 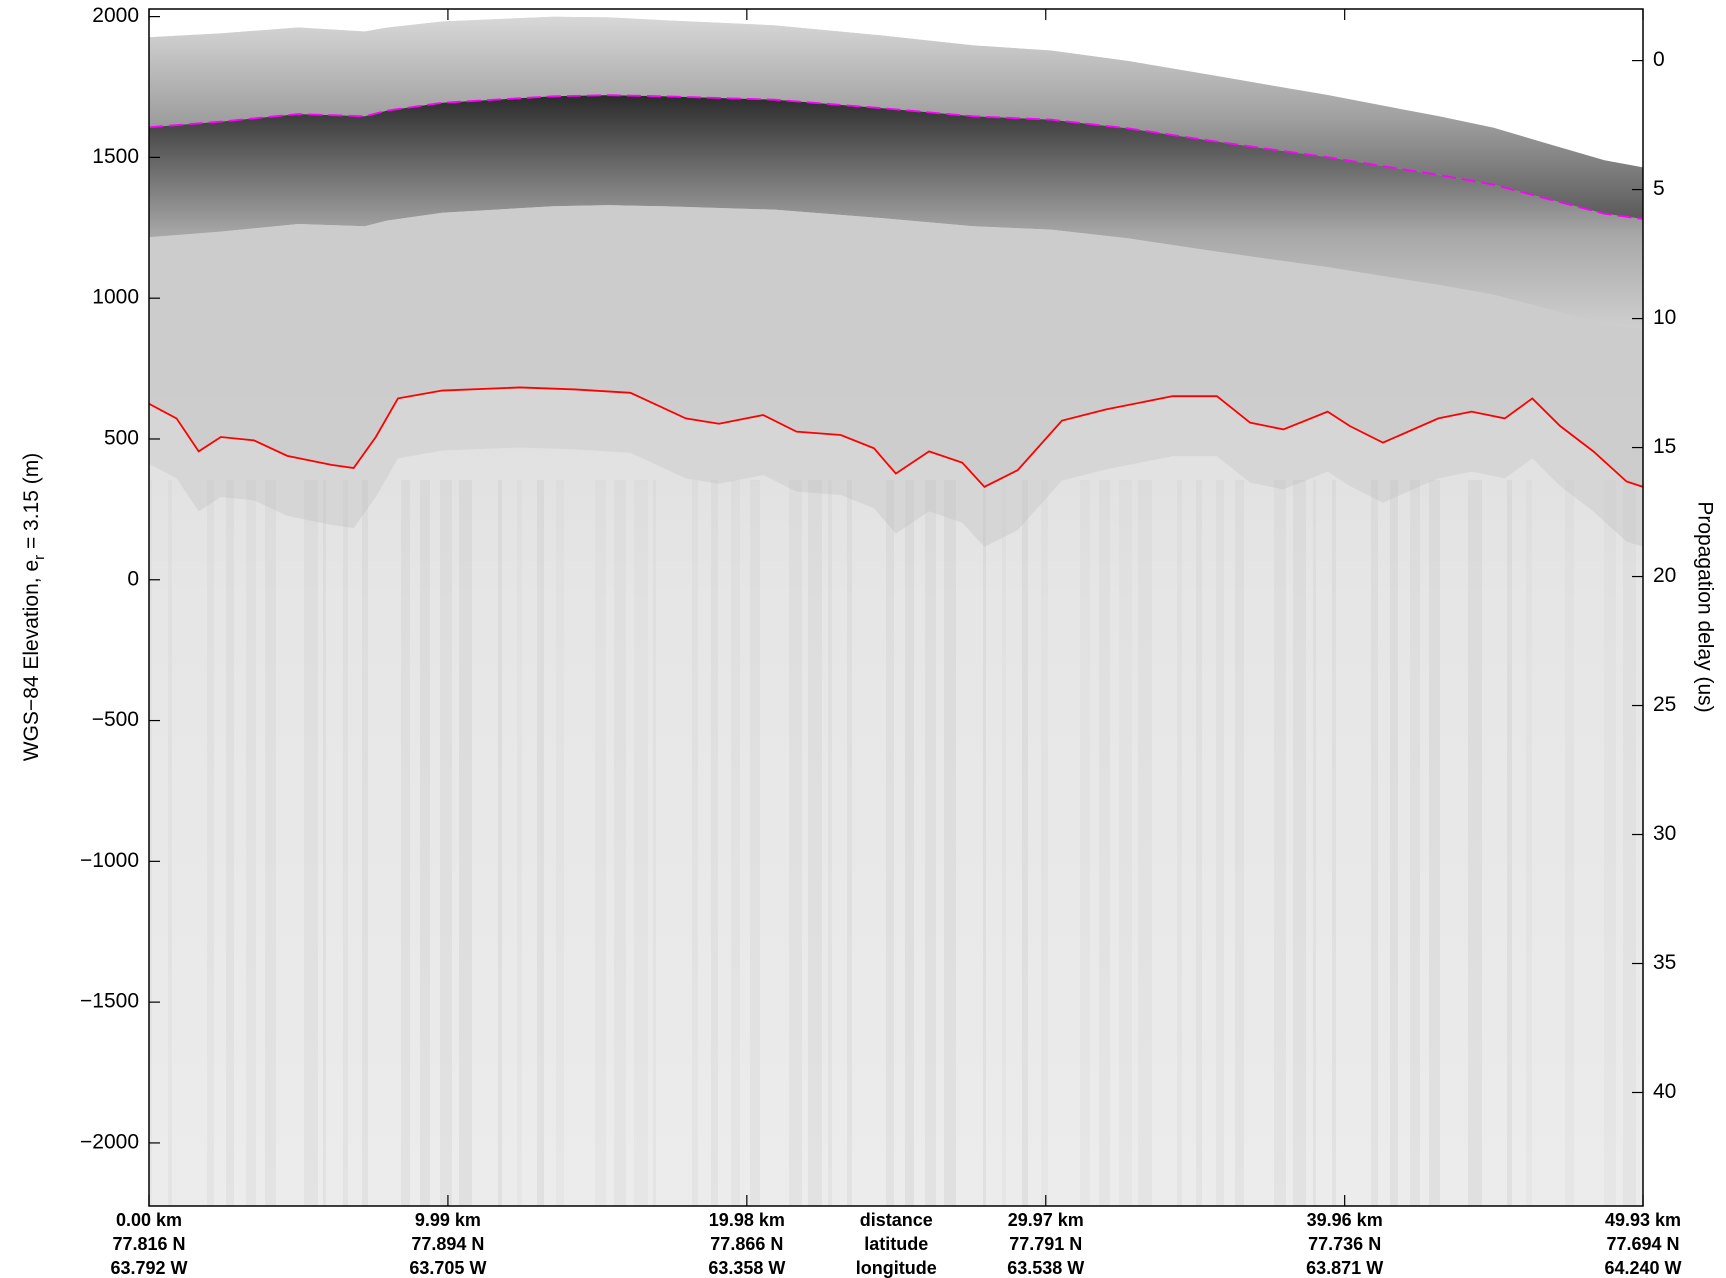 What do you see at coordinates (148, 1244) in the screenshot?
I see `latitude-label: 77.816 N` at bounding box center [148, 1244].